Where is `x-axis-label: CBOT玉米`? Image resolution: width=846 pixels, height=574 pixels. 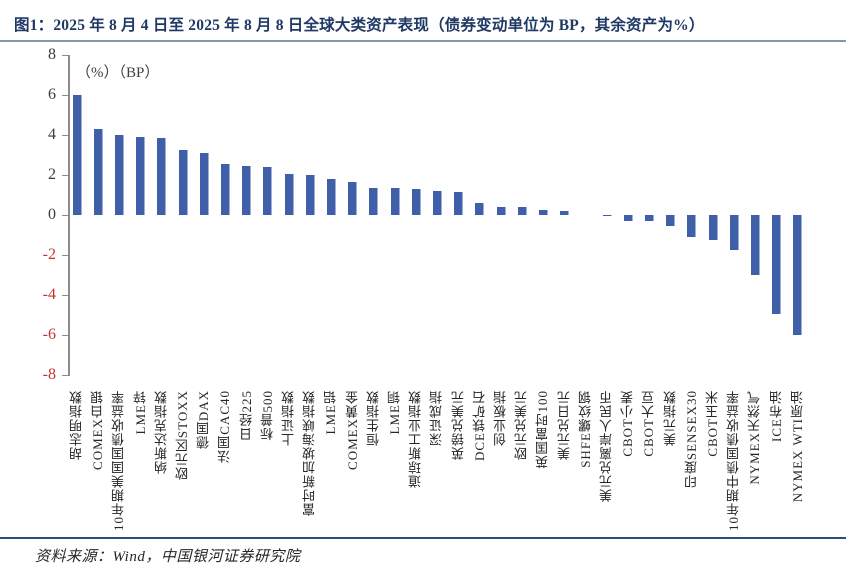
x-axis-label: CBOT玉米 is located at coordinates (712, 423).